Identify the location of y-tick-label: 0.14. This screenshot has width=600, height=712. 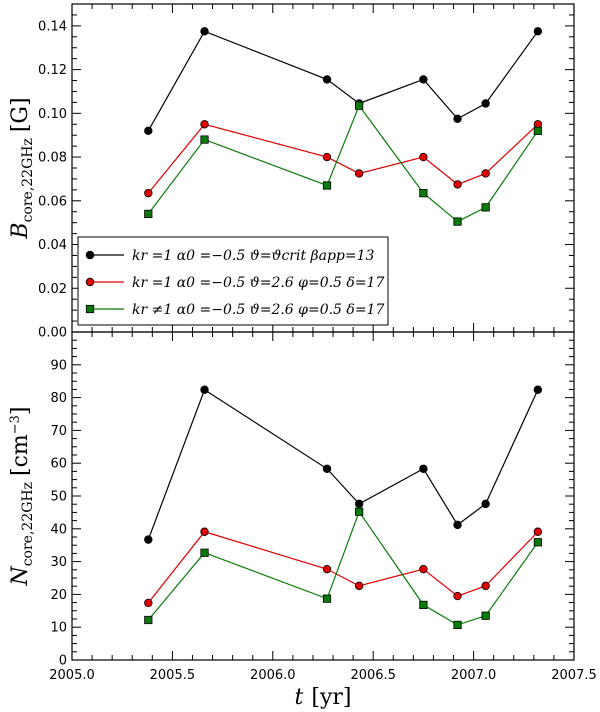
(52, 26).